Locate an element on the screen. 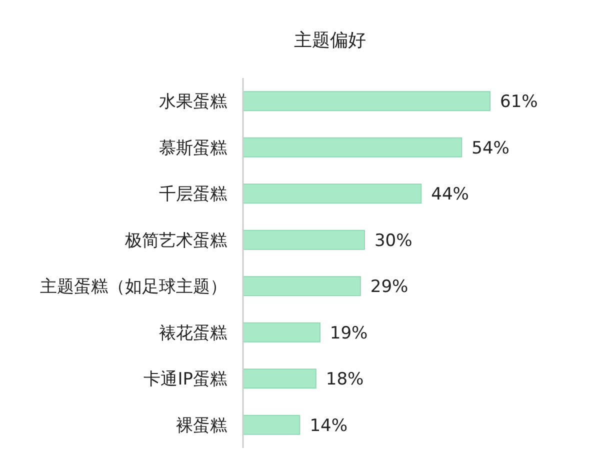 Image resolution: width=608 pixels, height=465 pixels. data-label: 18% is located at coordinates (345, 380).